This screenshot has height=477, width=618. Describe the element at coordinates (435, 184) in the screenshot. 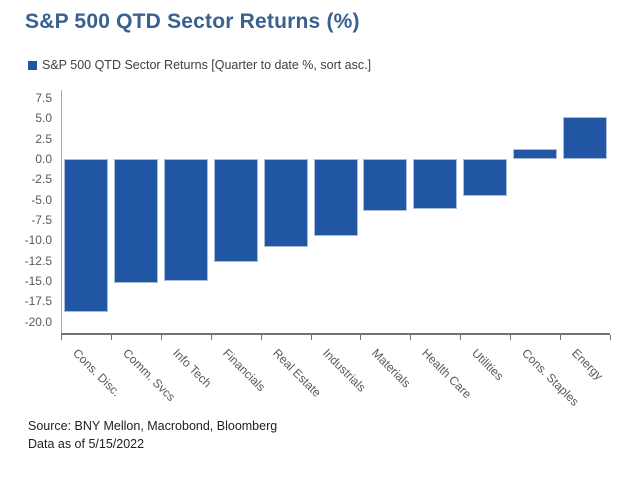

I see `bar-health-care` at that location.